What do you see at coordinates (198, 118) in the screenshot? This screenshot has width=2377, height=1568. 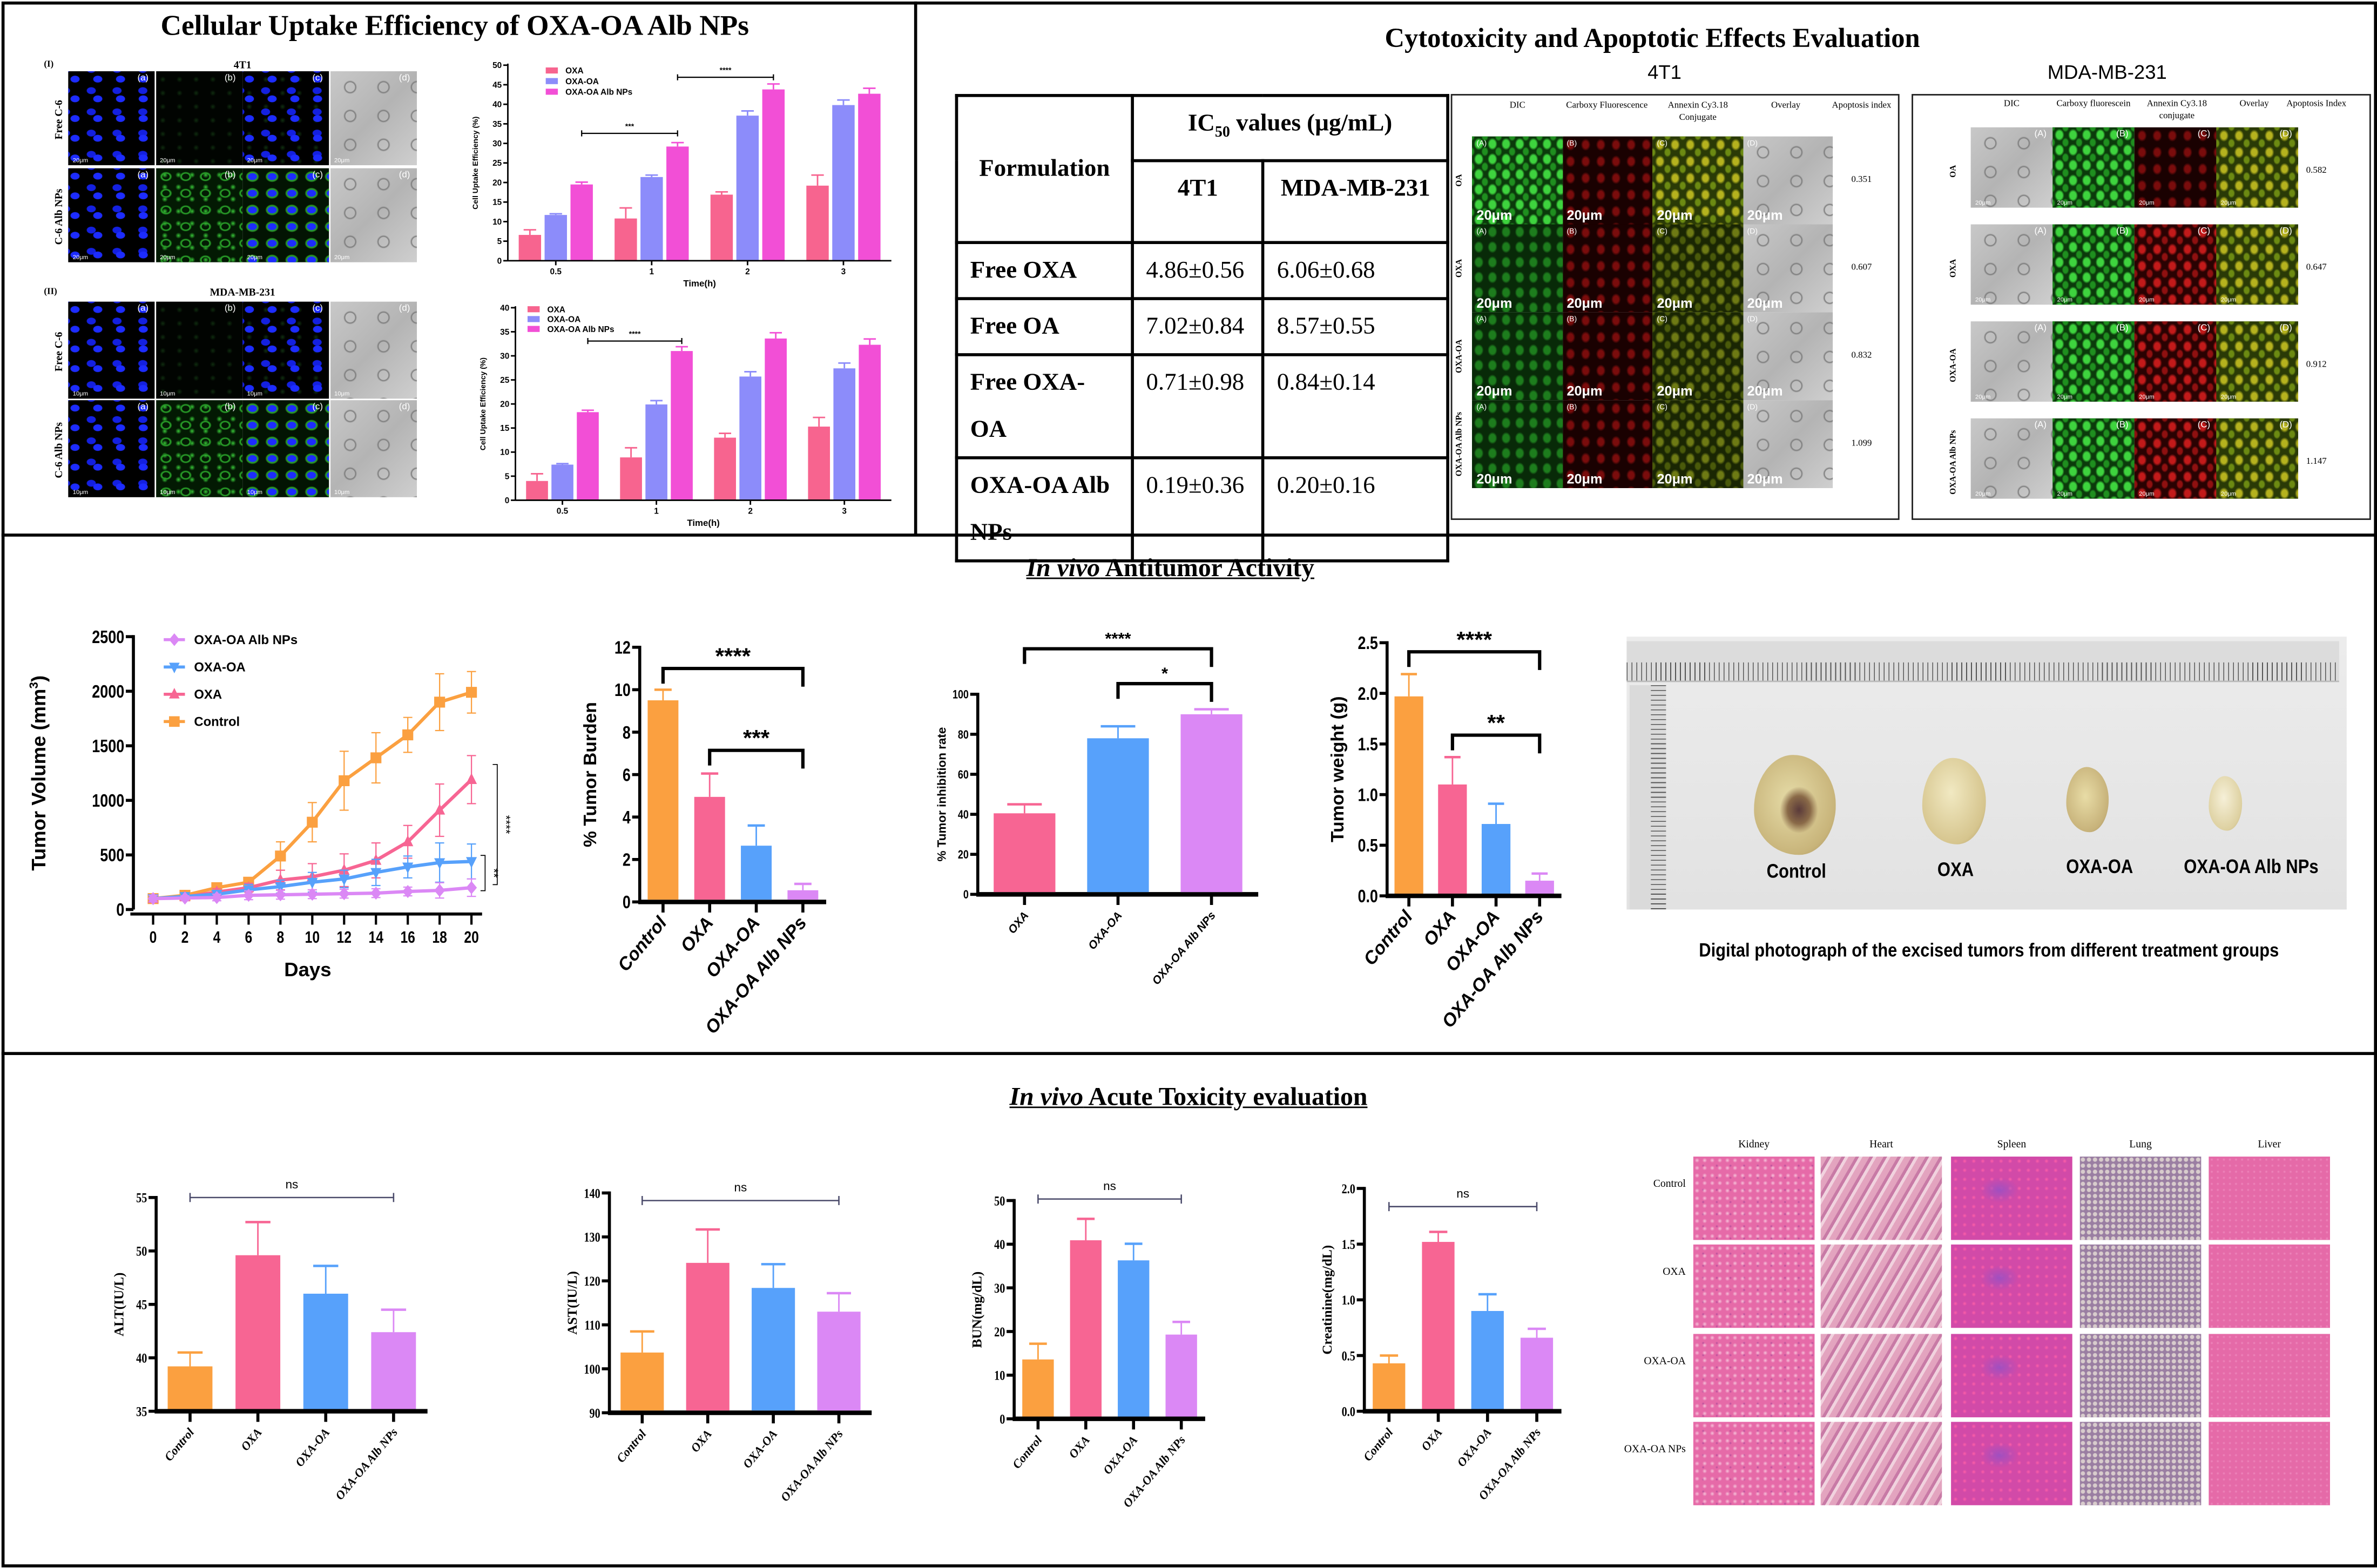 I see `micrograph-c6-weak: (b) 20μm` at bounding box center [198, 118].